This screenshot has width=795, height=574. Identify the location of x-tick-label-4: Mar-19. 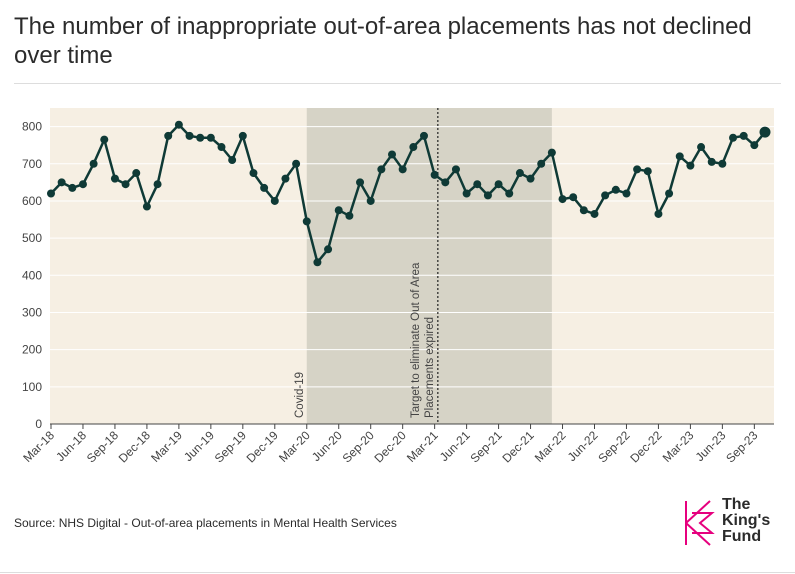
(166, 446).